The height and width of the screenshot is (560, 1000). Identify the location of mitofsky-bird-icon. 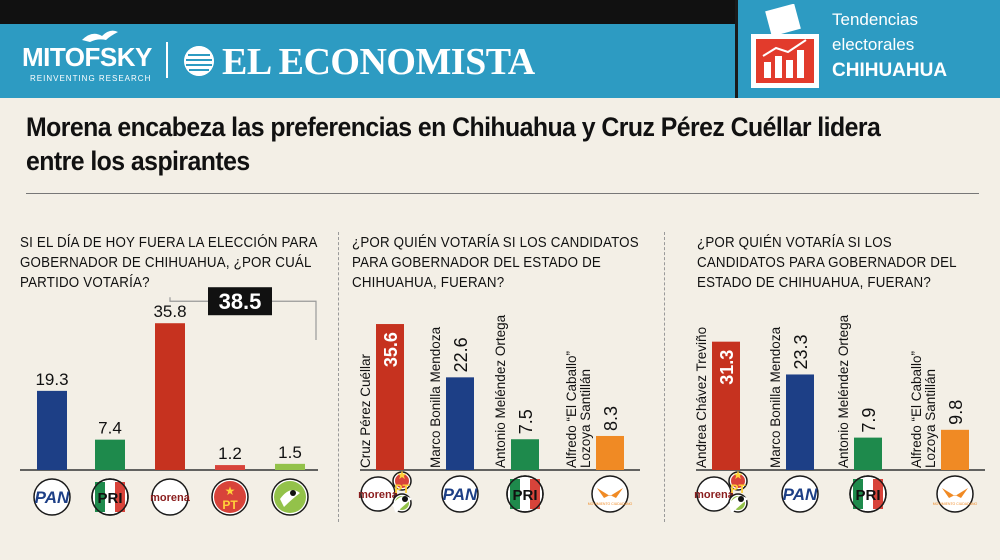
(100, 36).